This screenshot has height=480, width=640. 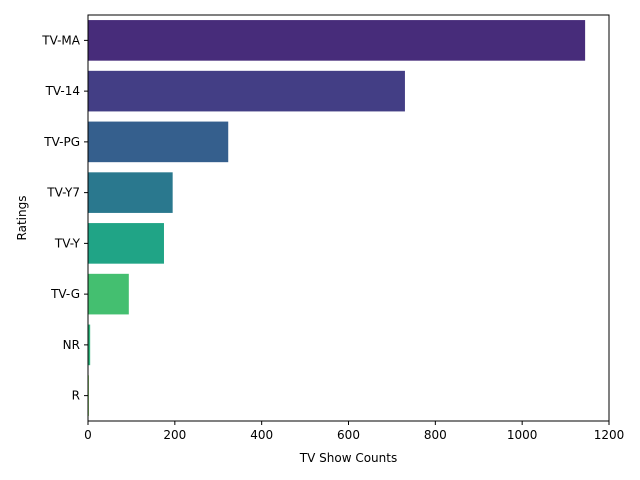 I want to click on x-tick-label: 400, so click(x=261, y=435).